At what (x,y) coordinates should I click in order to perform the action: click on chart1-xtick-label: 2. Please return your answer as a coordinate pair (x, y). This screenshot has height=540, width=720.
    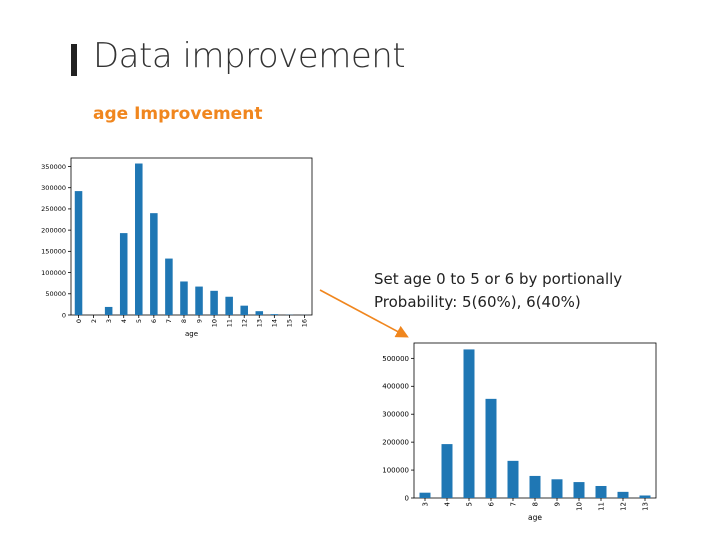
    Looking at the image, I should click on (94, 321).